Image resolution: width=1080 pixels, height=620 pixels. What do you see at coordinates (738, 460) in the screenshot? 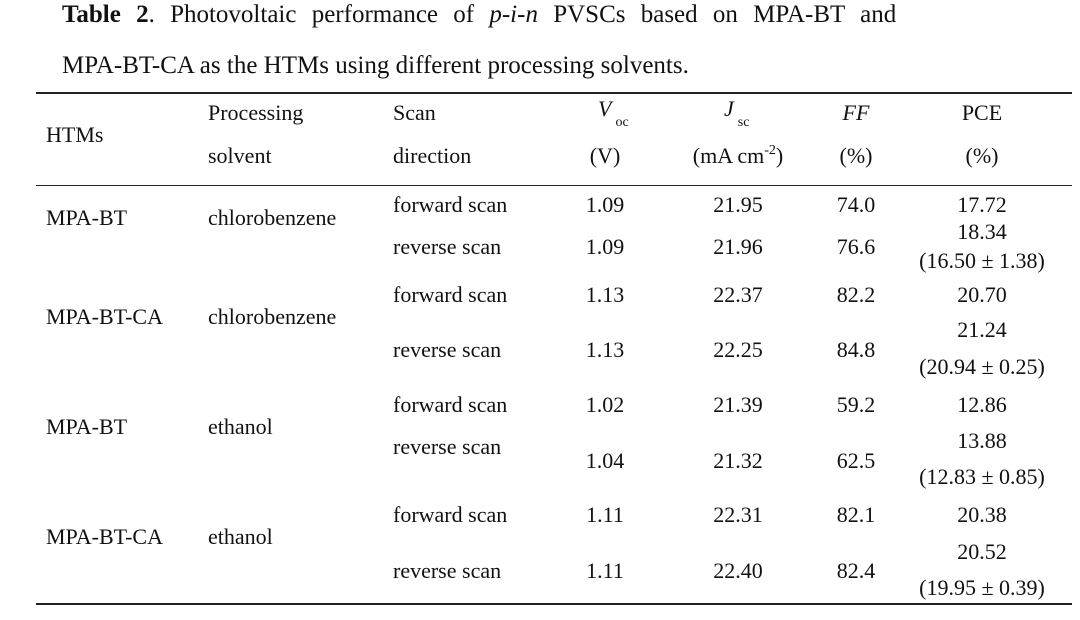
I see `table-row-6-jsc: 21.32` at bounding box center [738, 460].